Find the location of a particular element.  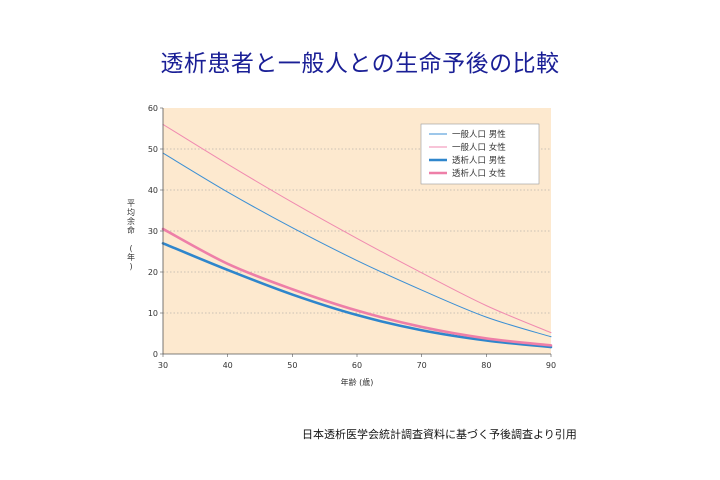

slide-title: 透析患者と一般人との生命予後の比較 is located at coordinates (360, 64).